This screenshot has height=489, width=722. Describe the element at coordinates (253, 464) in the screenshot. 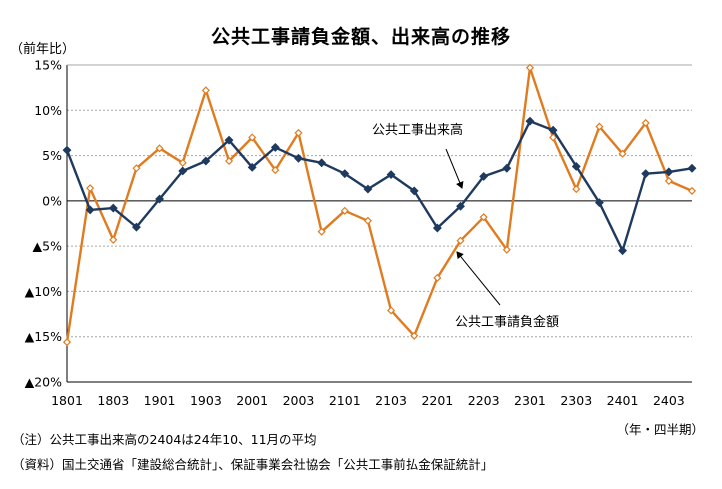

I see `source-note: （資料）国土交通省「建設総合統計」、保証事業会社協会「公共工事前払金保証統計」` at that location.